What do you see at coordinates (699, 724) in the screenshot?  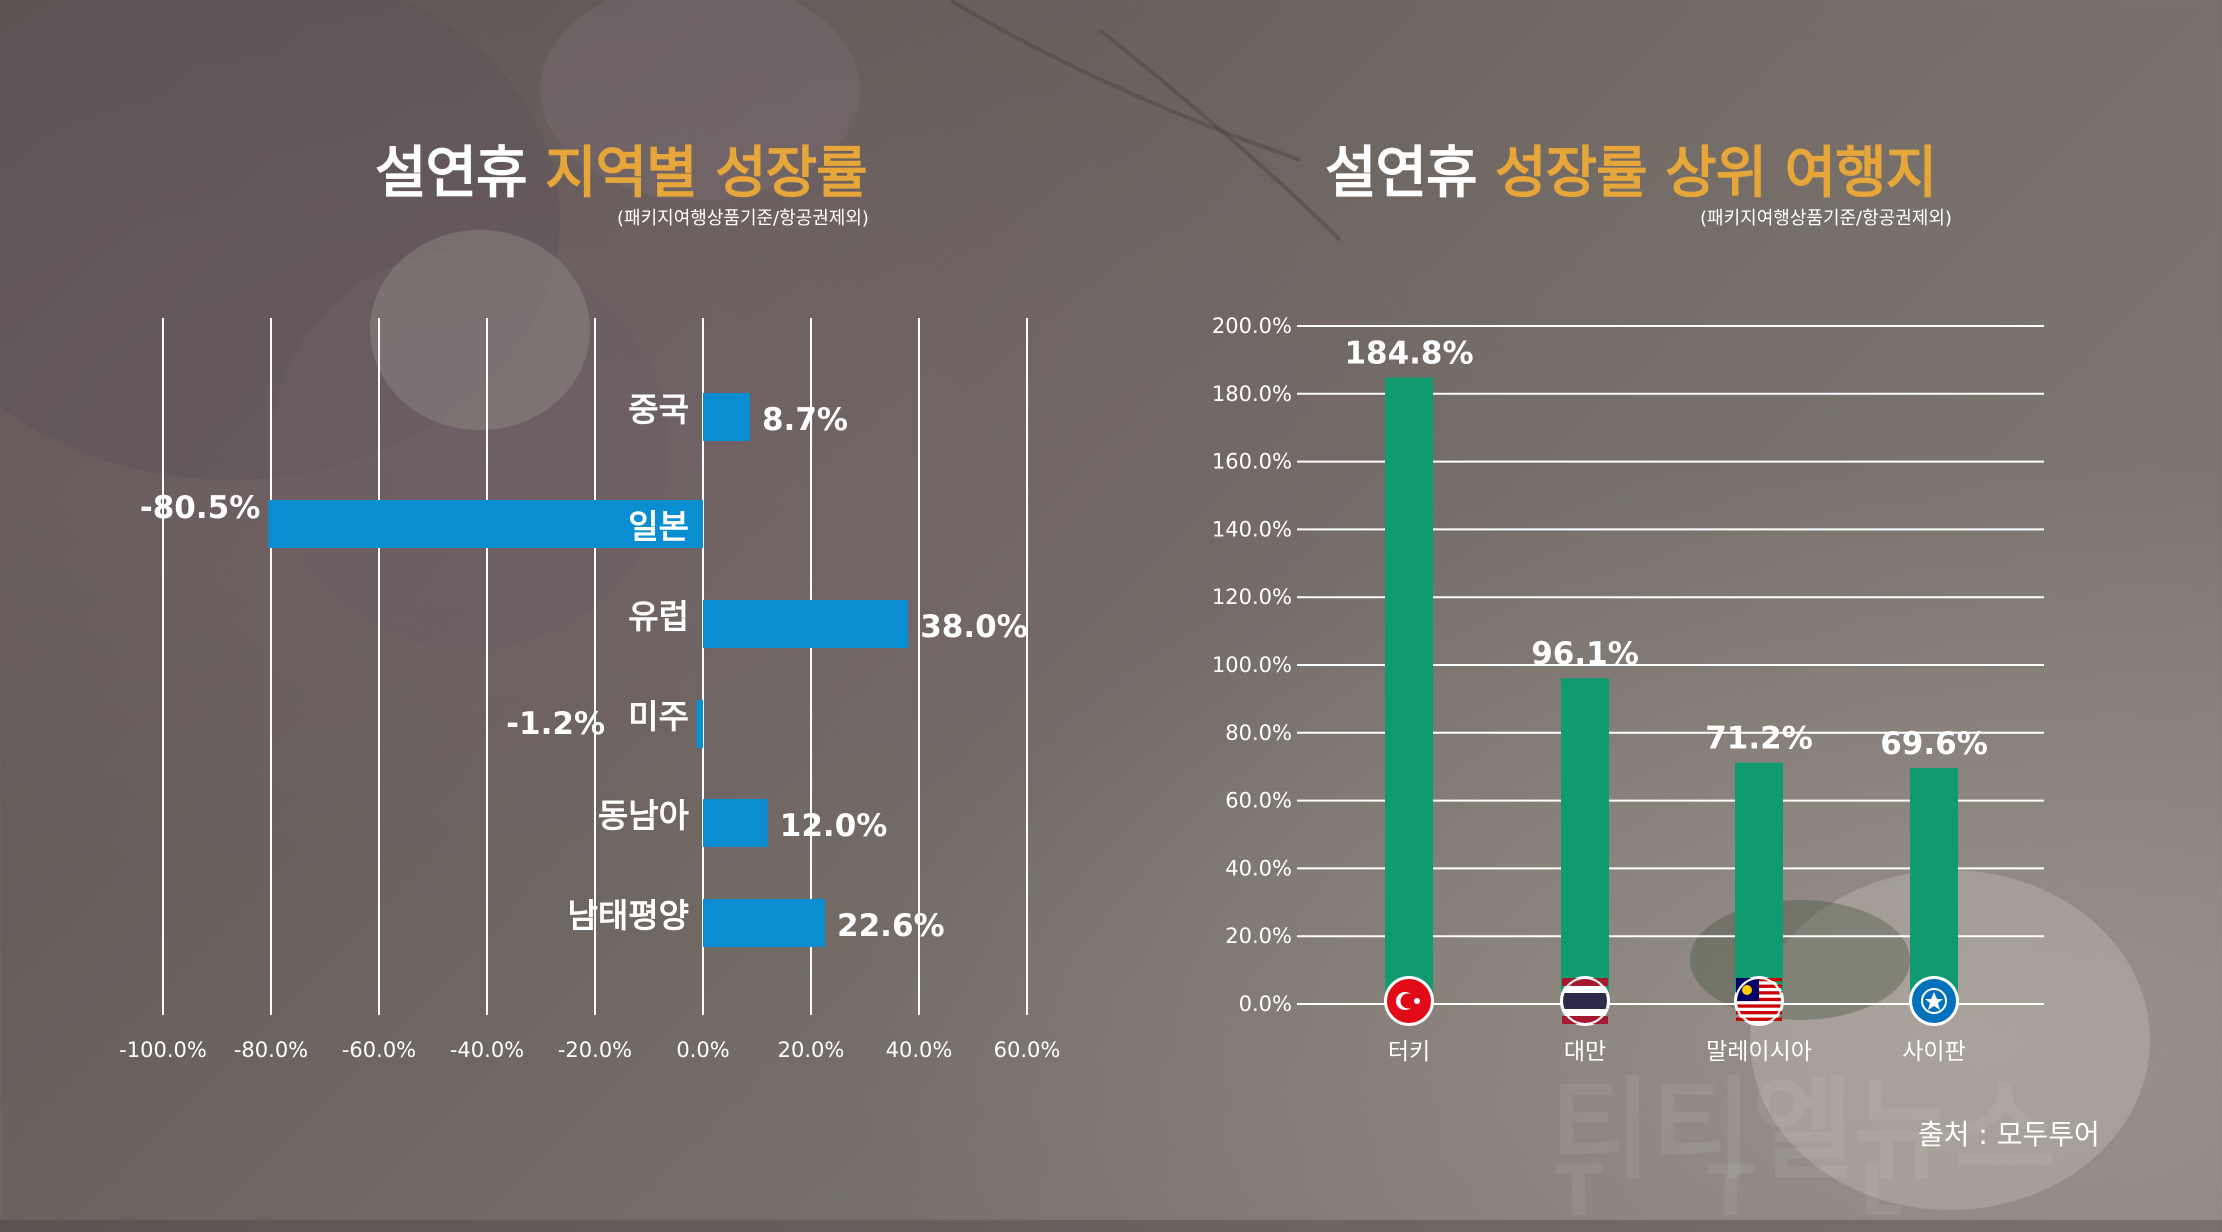 I see `bar-미주` at bounding box center [699, 724].